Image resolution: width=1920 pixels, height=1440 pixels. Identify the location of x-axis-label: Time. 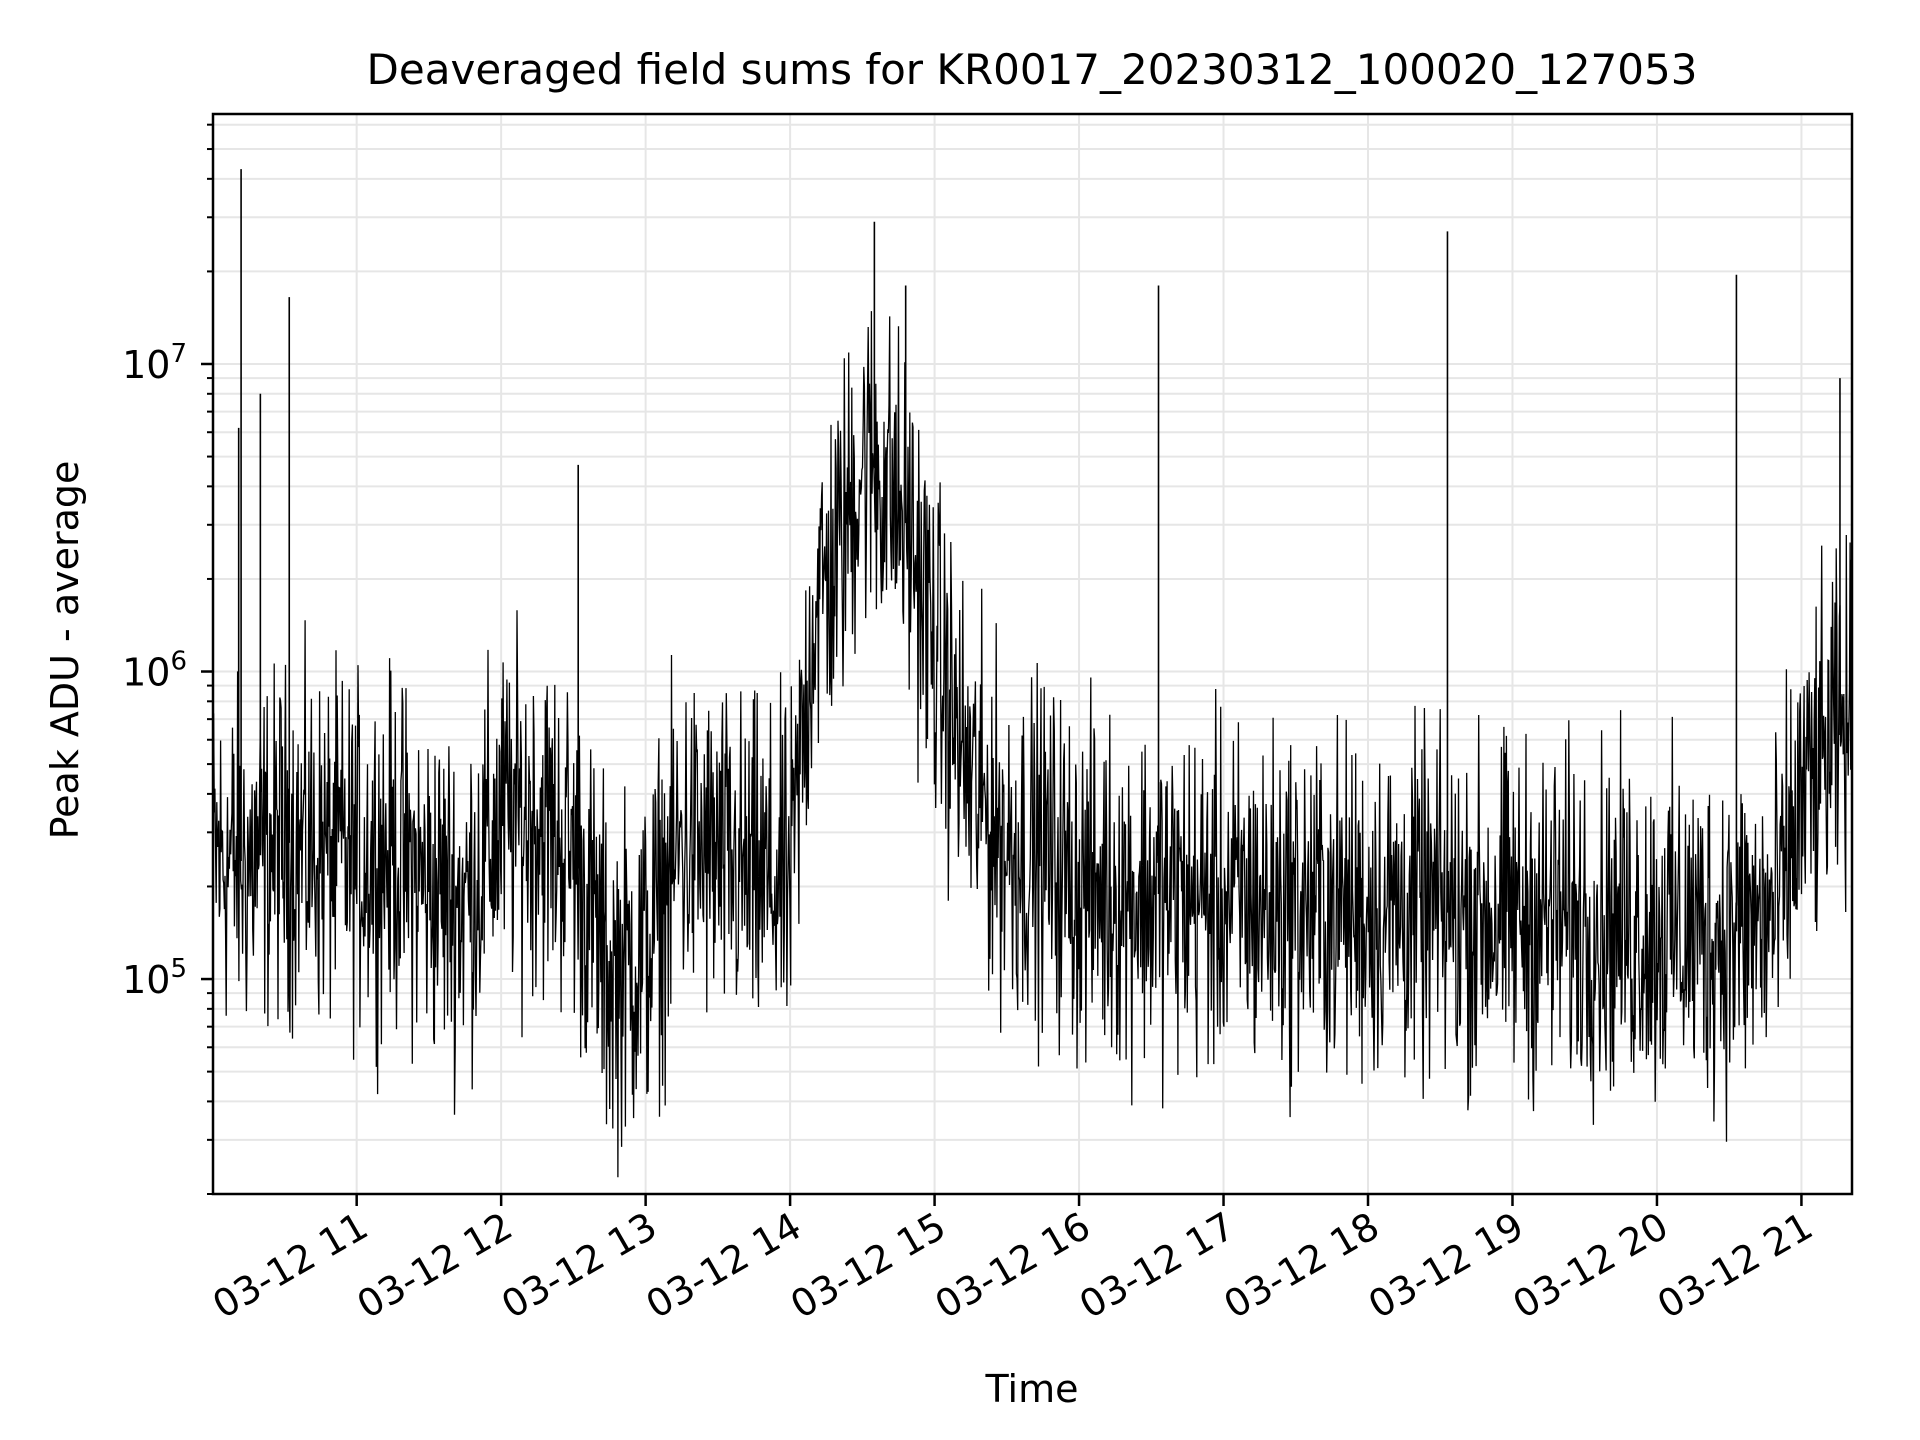
(1032, 1389).